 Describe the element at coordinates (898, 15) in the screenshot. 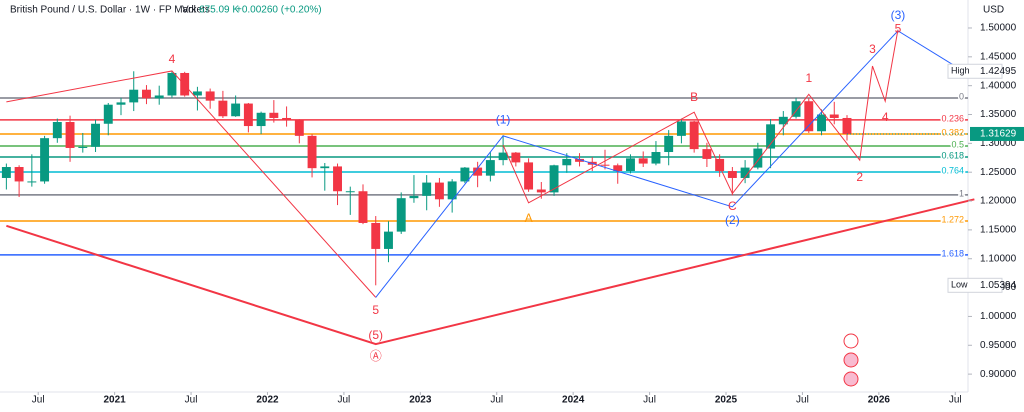

I see `wave-label: (3)` at that location.